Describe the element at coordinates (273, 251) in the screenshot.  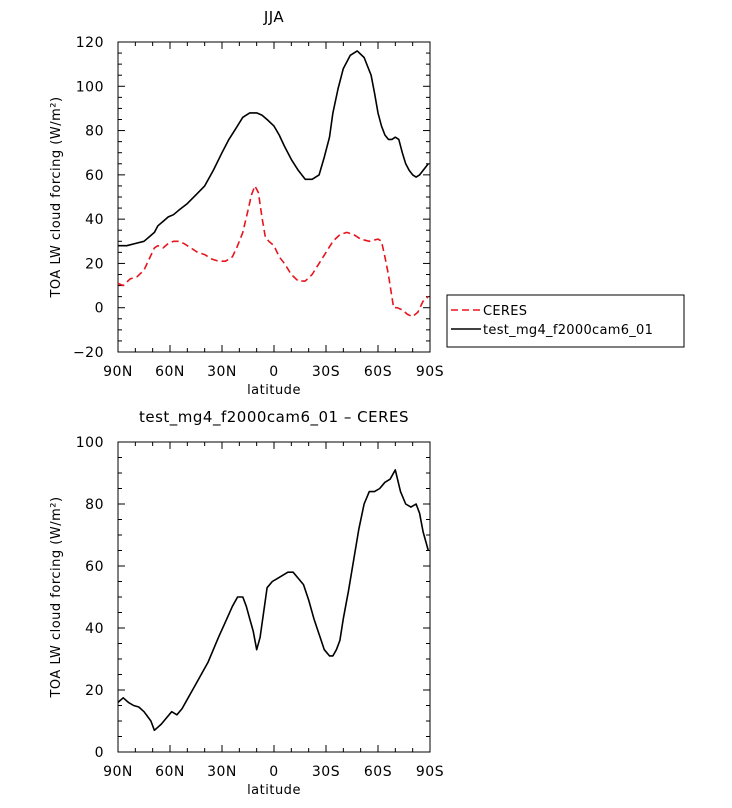
I see `series-line-ceres` at that location.